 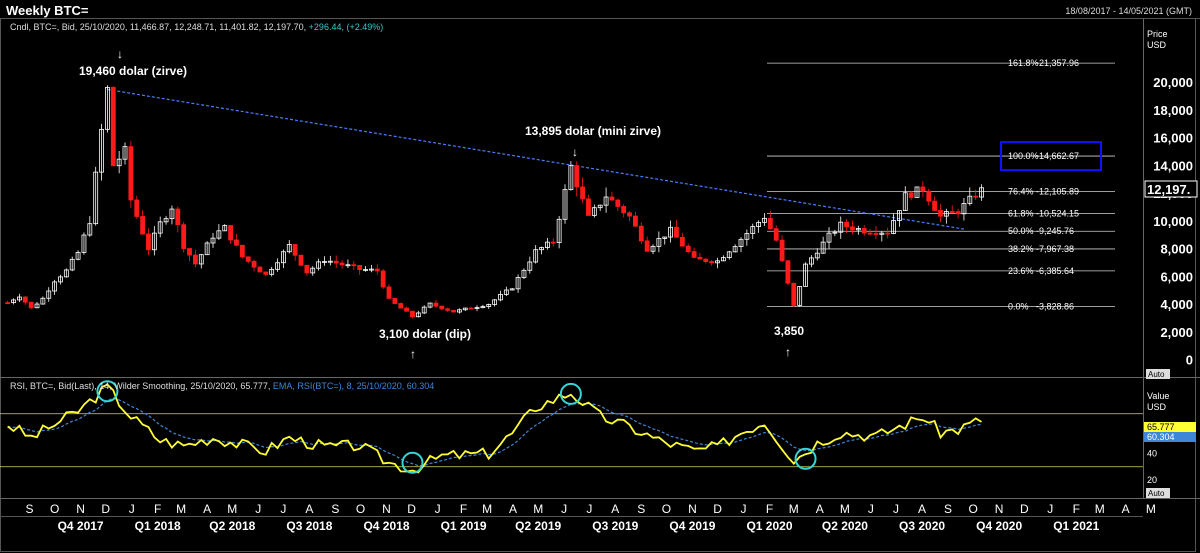 I want to click on rsi-value-label: 65.777, so click(x=1161, y=427).